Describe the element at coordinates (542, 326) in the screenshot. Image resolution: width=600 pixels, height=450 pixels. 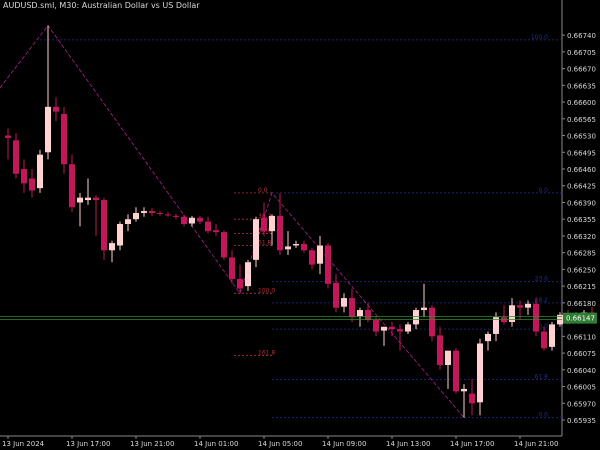
I see `fib-right-level-label: 50.0` at that location.